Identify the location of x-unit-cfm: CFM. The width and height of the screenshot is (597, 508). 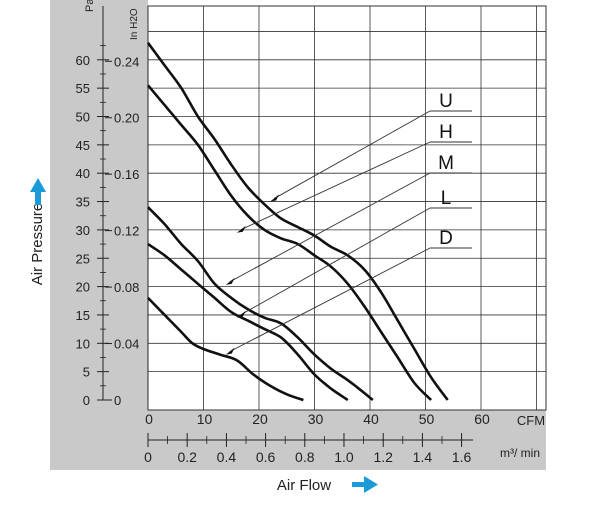
(531, 420).